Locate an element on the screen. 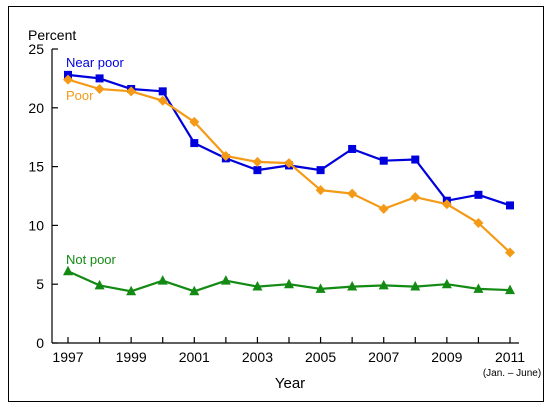 The height and width of the screenshot is (420, 560). x-tick-label: 2007 is located at coordinates (383, 357).